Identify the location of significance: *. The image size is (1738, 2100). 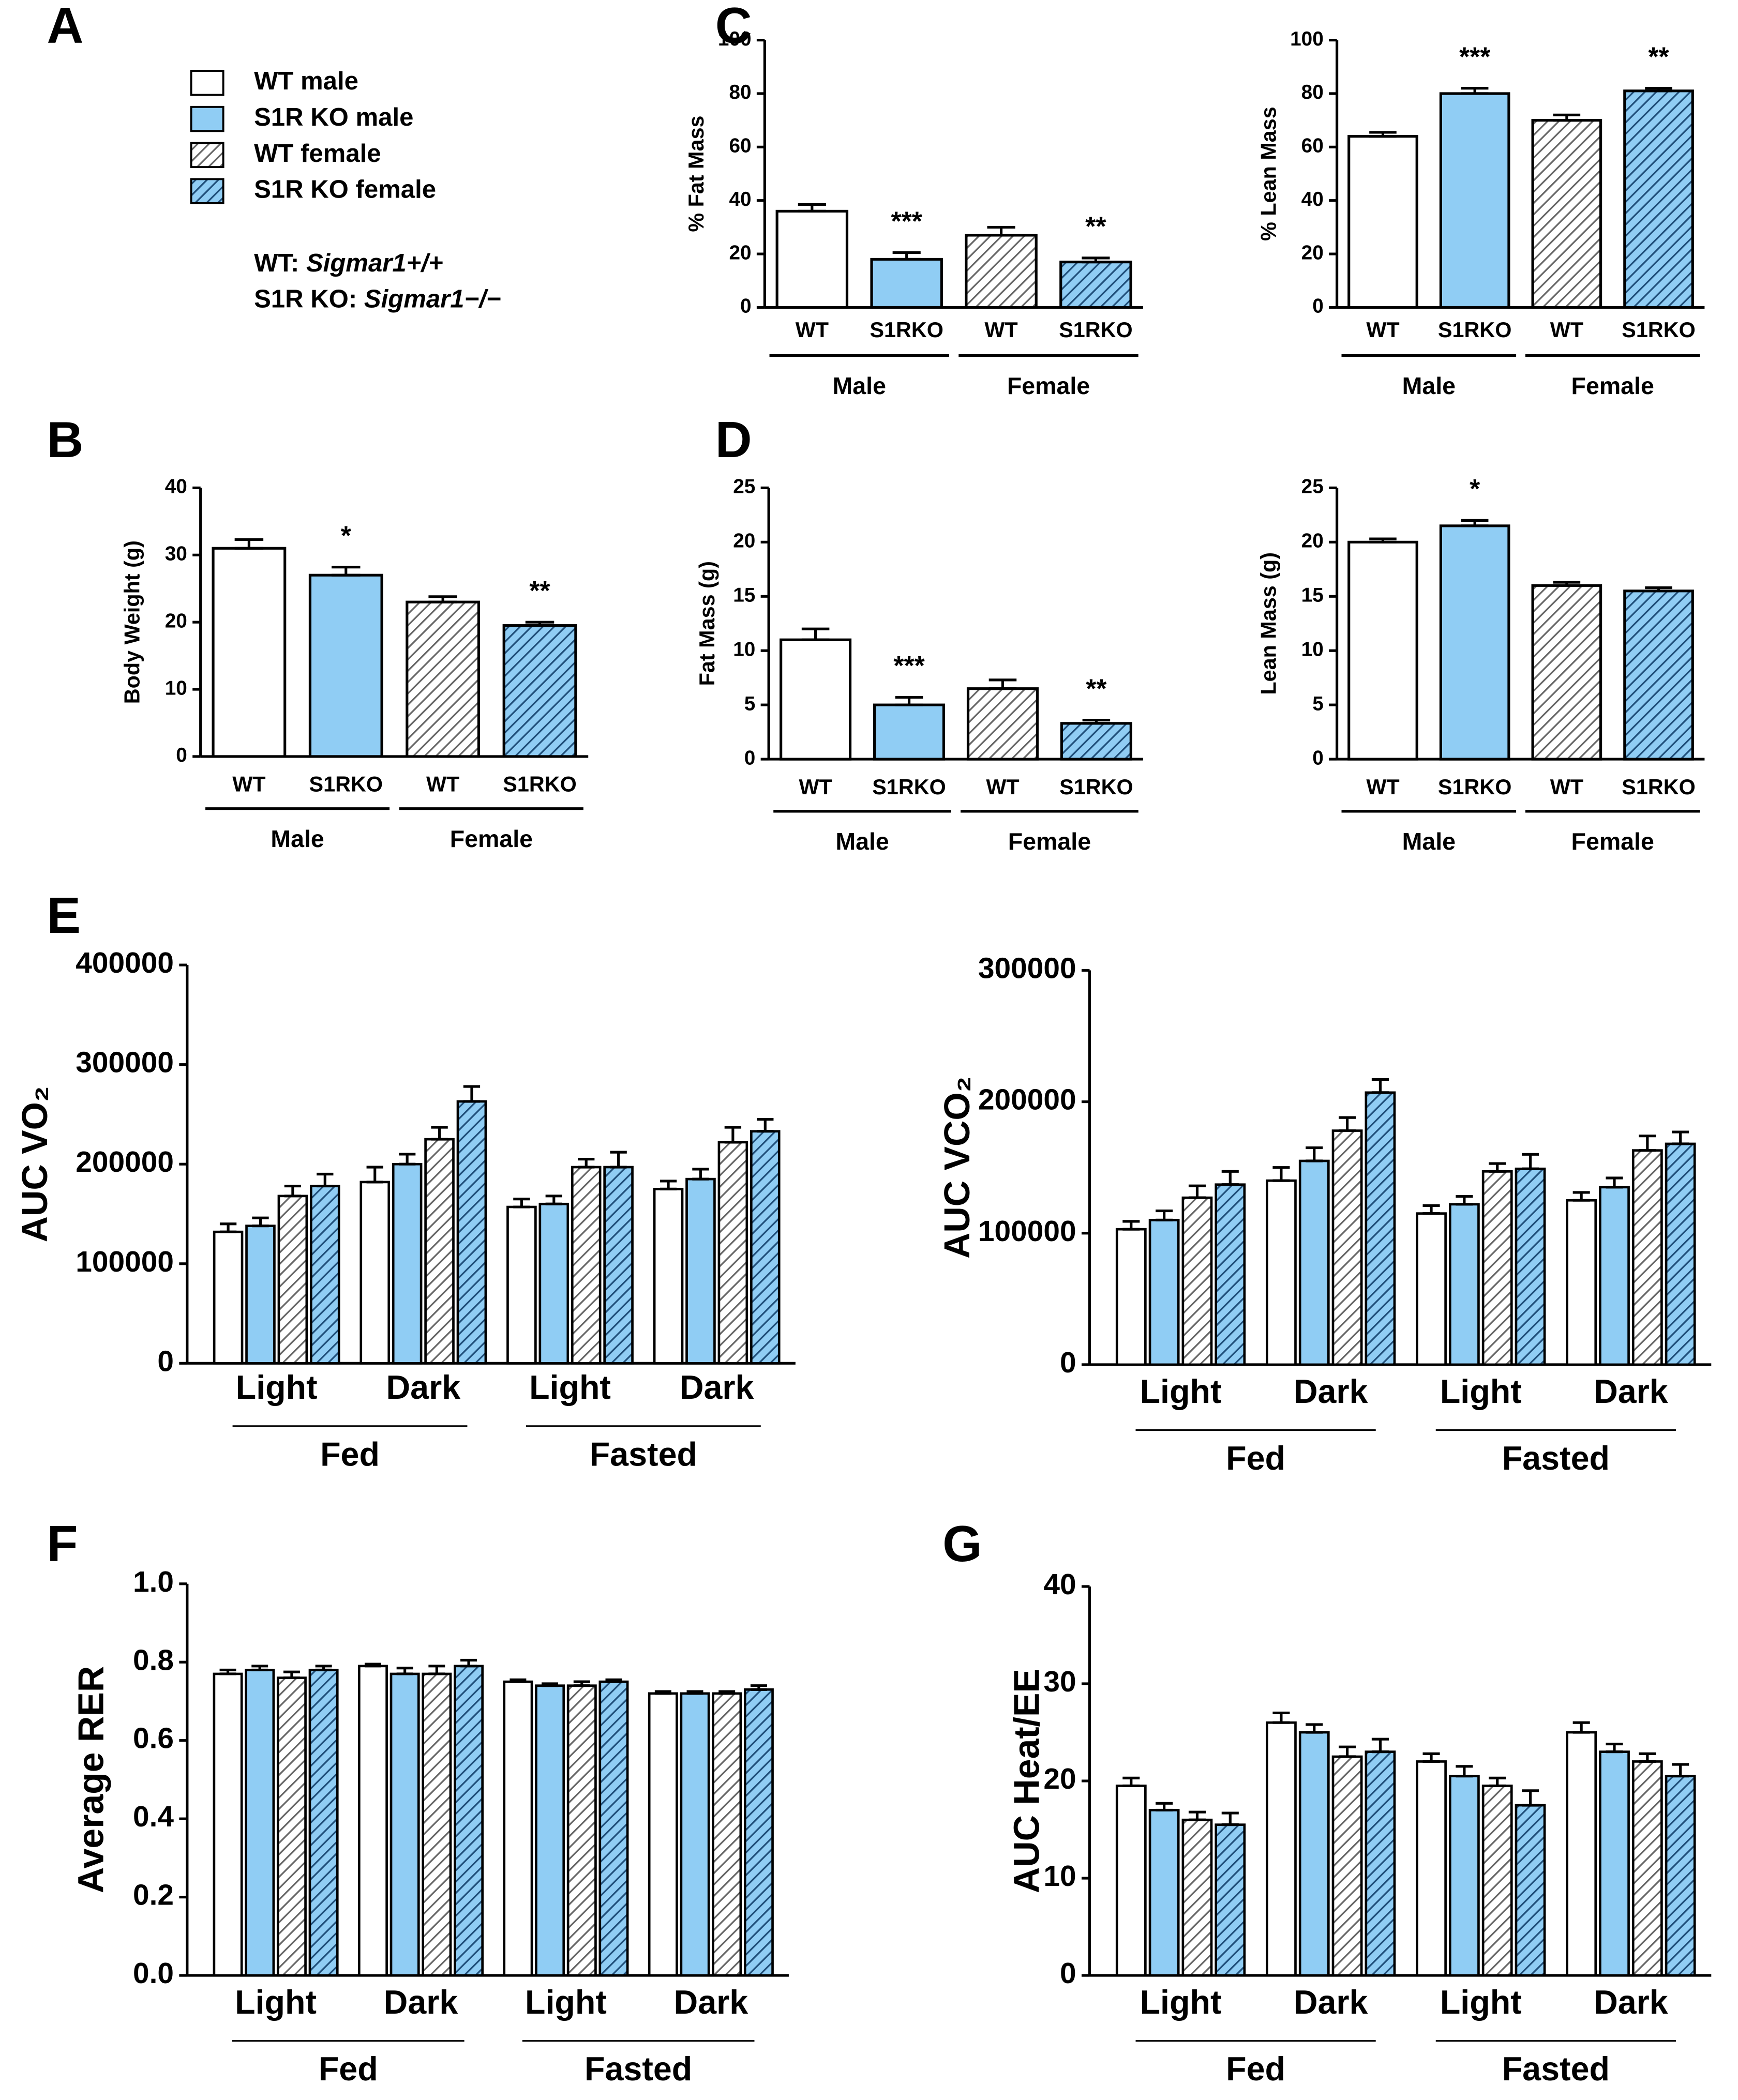
(1475, 489).